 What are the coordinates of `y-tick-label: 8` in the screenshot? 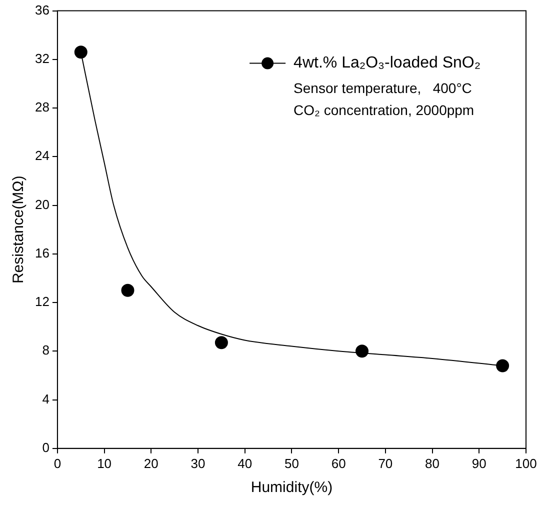 It's located at (46, 350).